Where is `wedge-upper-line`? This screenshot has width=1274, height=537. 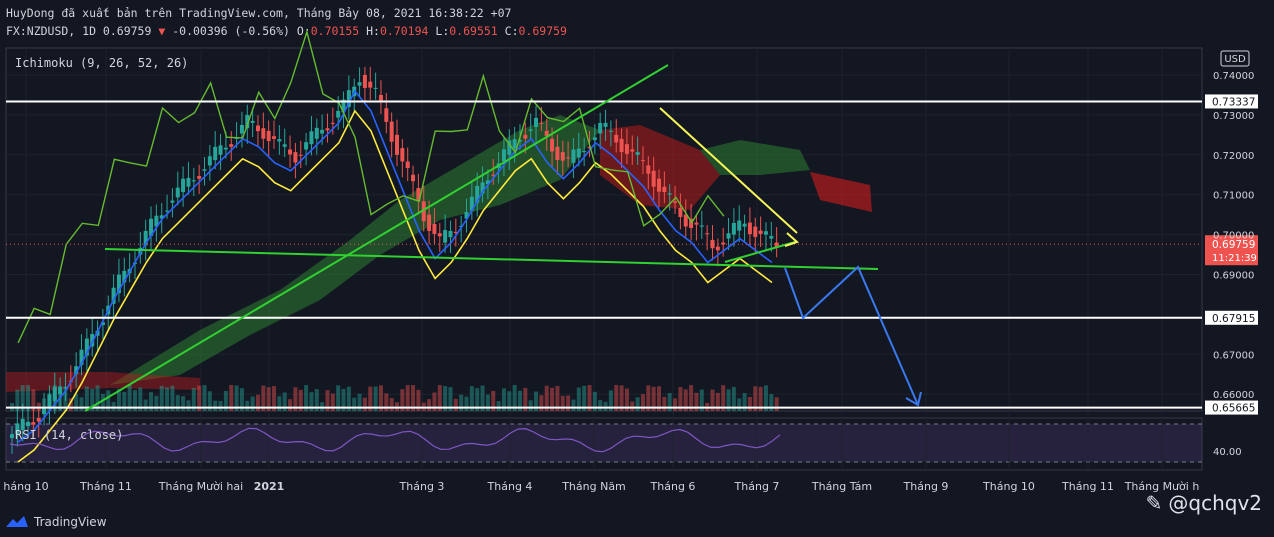 wedge-upper-line is located at coordinates (728, 170).